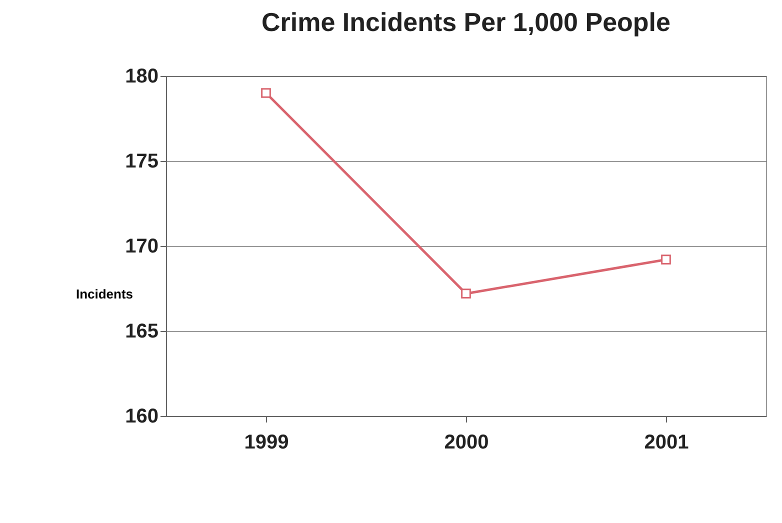 The width and height of the screenshot is (782, 523). Describe the element at coordinates (141, 417) in the screenshot. I see `y-tick-label: 160` at that location.